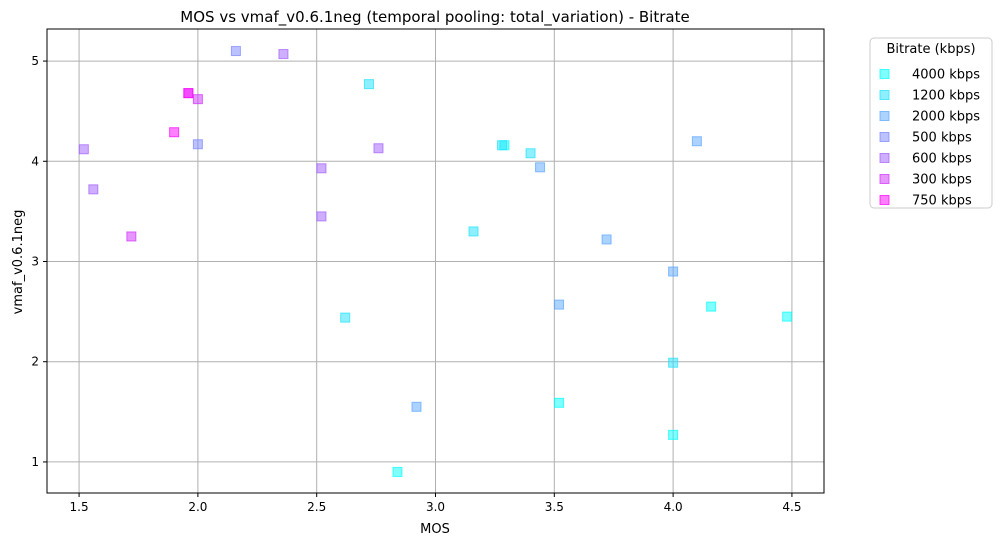 This screenshot has height=545, width=1001. What do you see at coordinates (35, 161) in the screenshot?
I see `y-tick-label: 4` at bounding box center [35, 161].